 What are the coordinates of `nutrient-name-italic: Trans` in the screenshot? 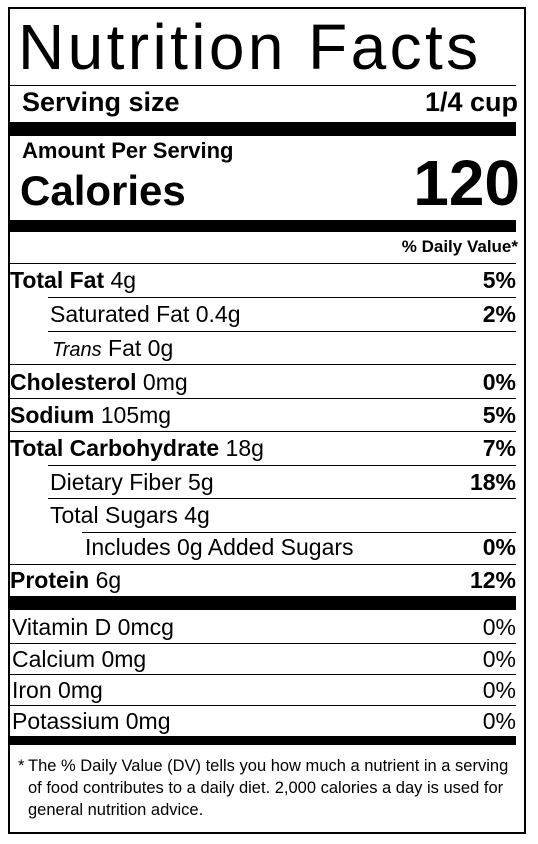 It's located at (77, 350).